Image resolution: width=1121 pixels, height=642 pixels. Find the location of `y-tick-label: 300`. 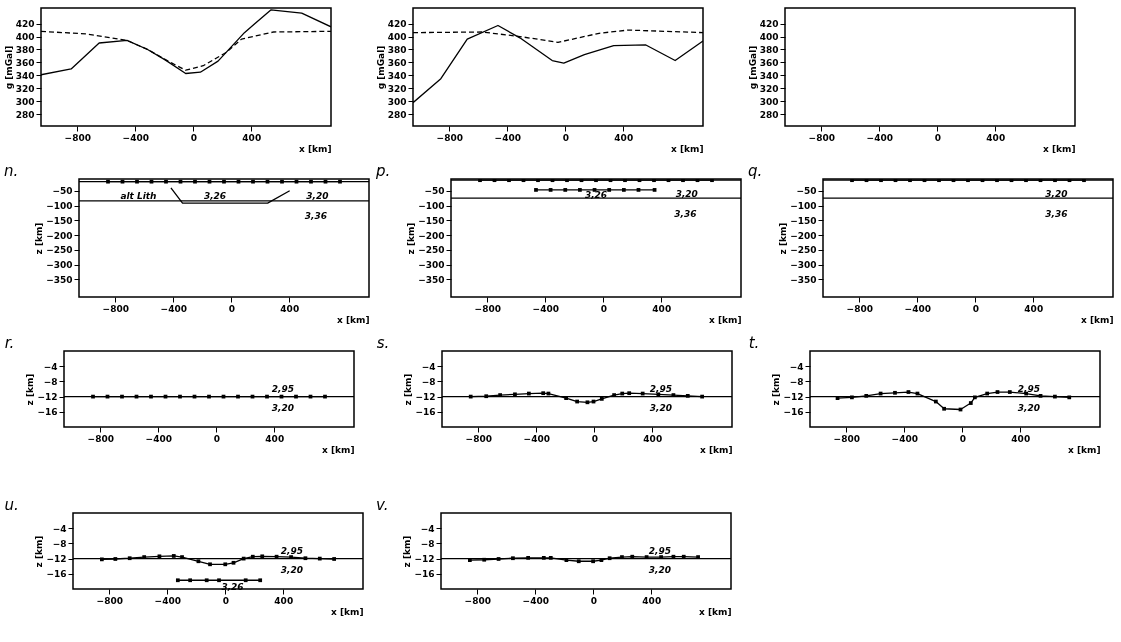

y-tick-label: 300 is located at coordinates (397, 101).